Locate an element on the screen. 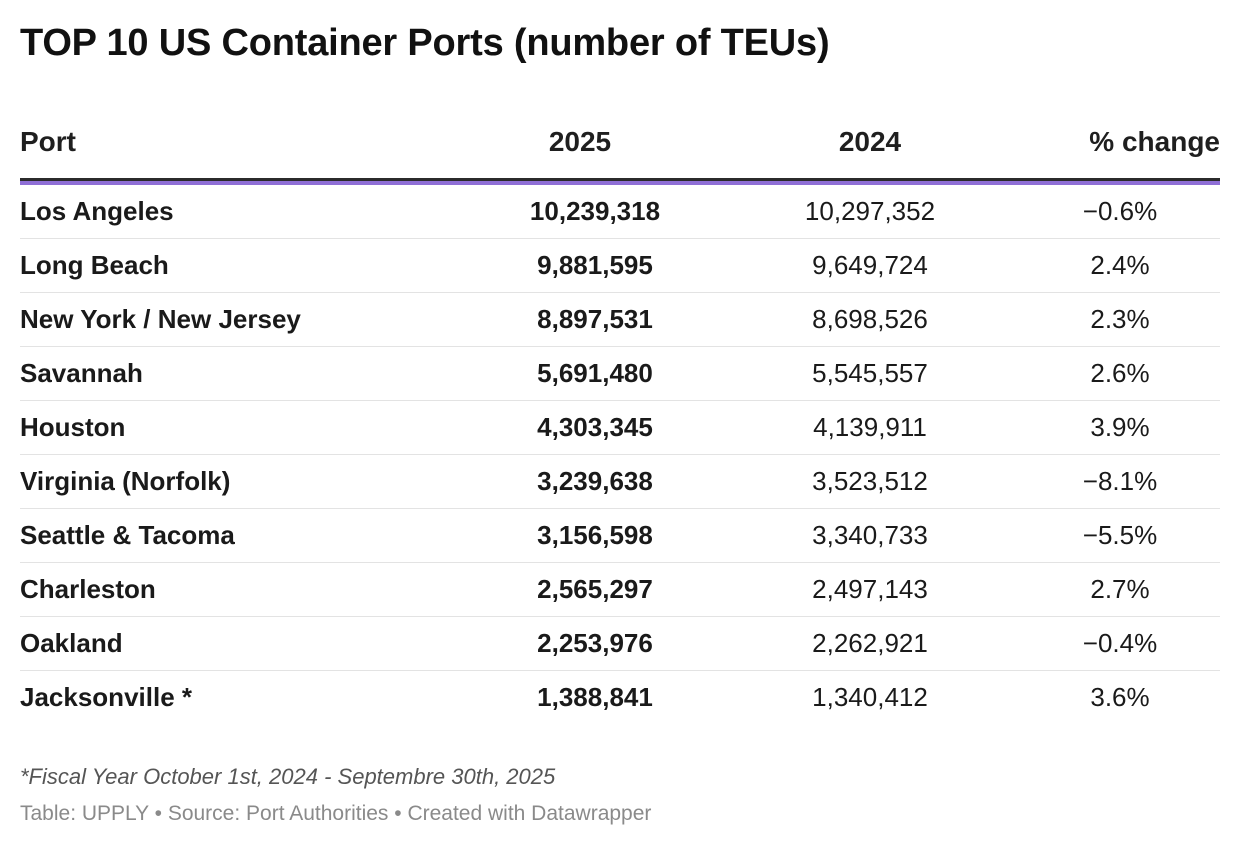 This screenshot has width=1240, height=848. cell-percent-change: 2.6% is located at coordinates (1120, 373).